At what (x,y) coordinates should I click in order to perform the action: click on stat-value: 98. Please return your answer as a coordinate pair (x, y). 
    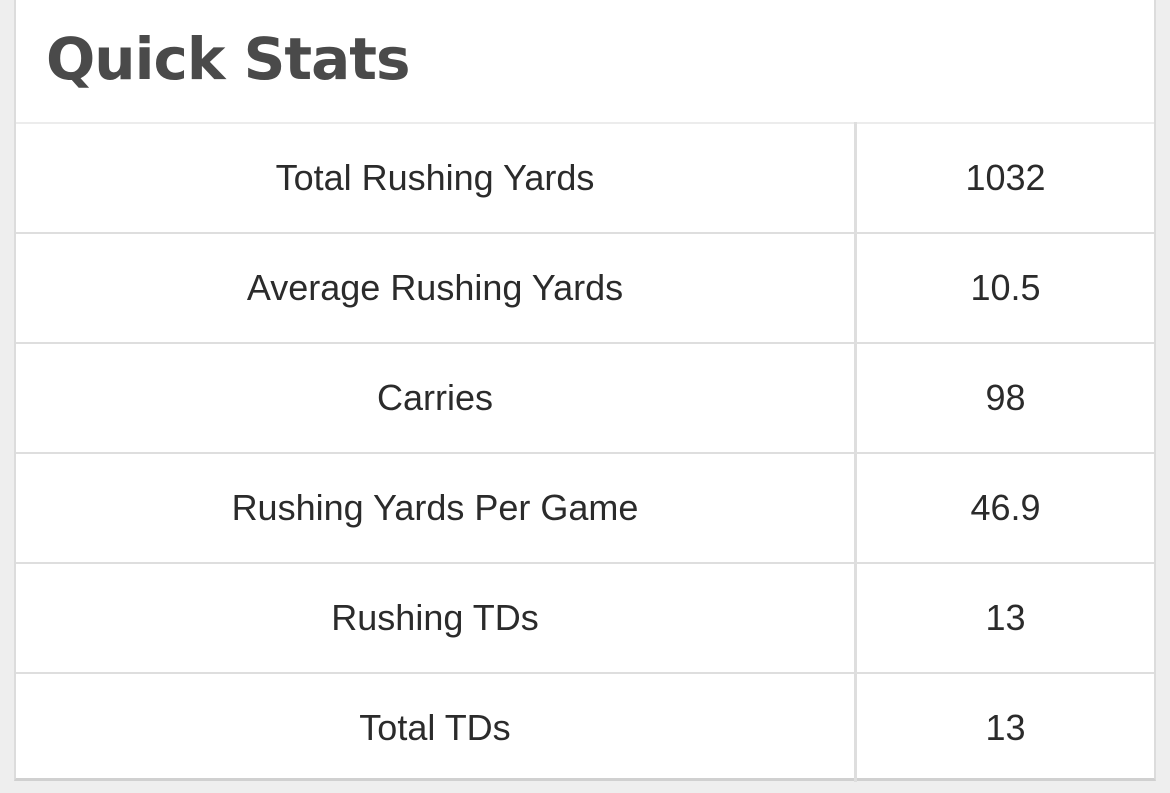
    Looking at the image, I should click on (1004, 397).